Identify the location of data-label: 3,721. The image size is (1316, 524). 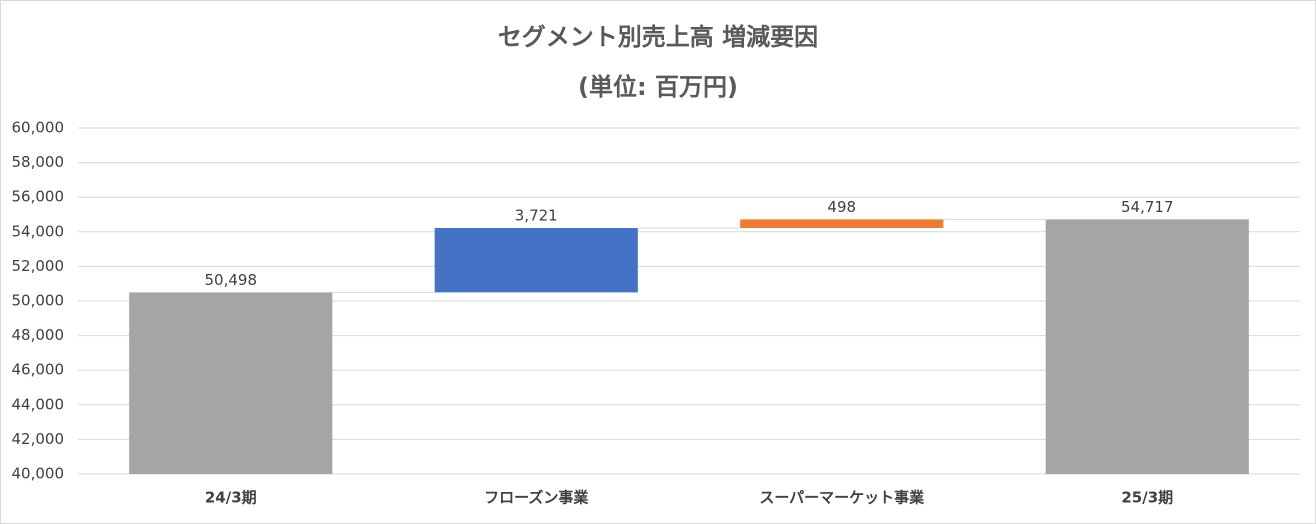
(536, 216).